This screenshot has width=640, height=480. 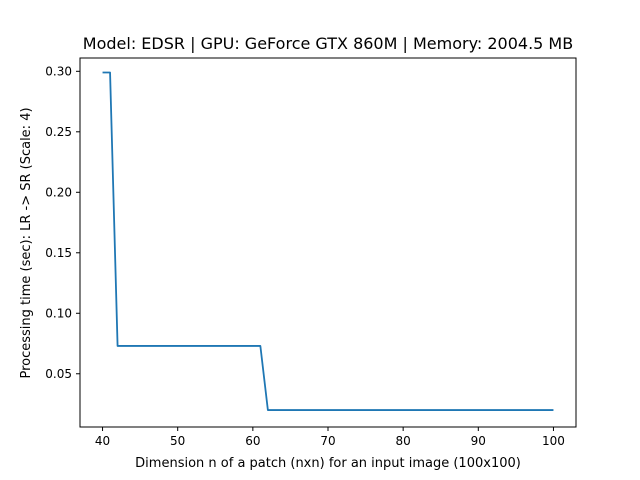 What do you see at coordinates (177, 441) in the screenshot?
I see `x-tick-label: 50` at bounding box center [177, 441].